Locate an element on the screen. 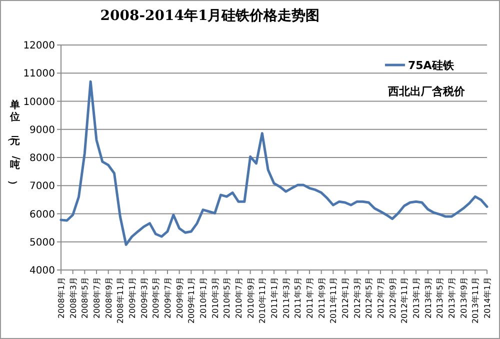  x-tick-label: 2008年3月 is located at coordinates (73, 297).